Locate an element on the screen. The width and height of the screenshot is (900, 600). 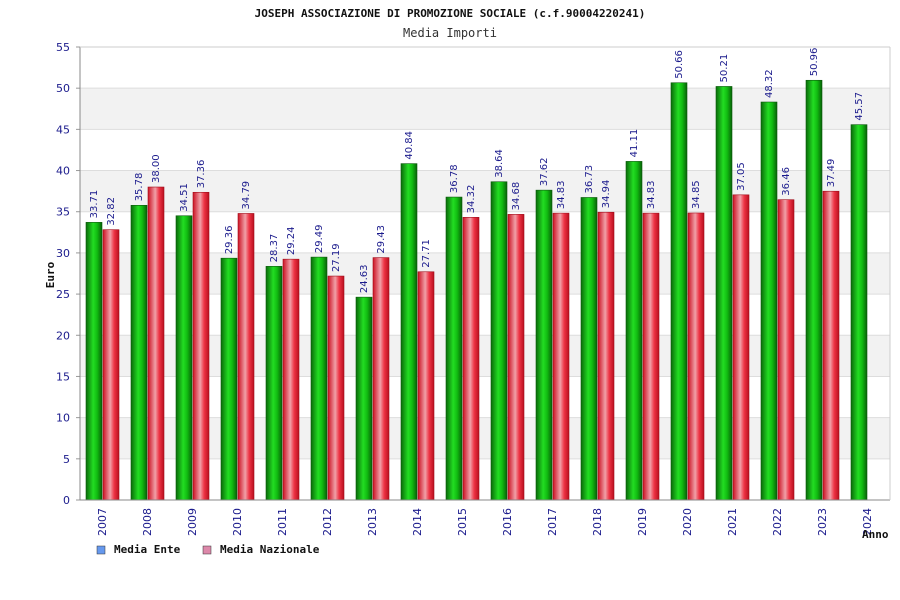
x-tick-label: 2018 is located at coordinates (597, 522).